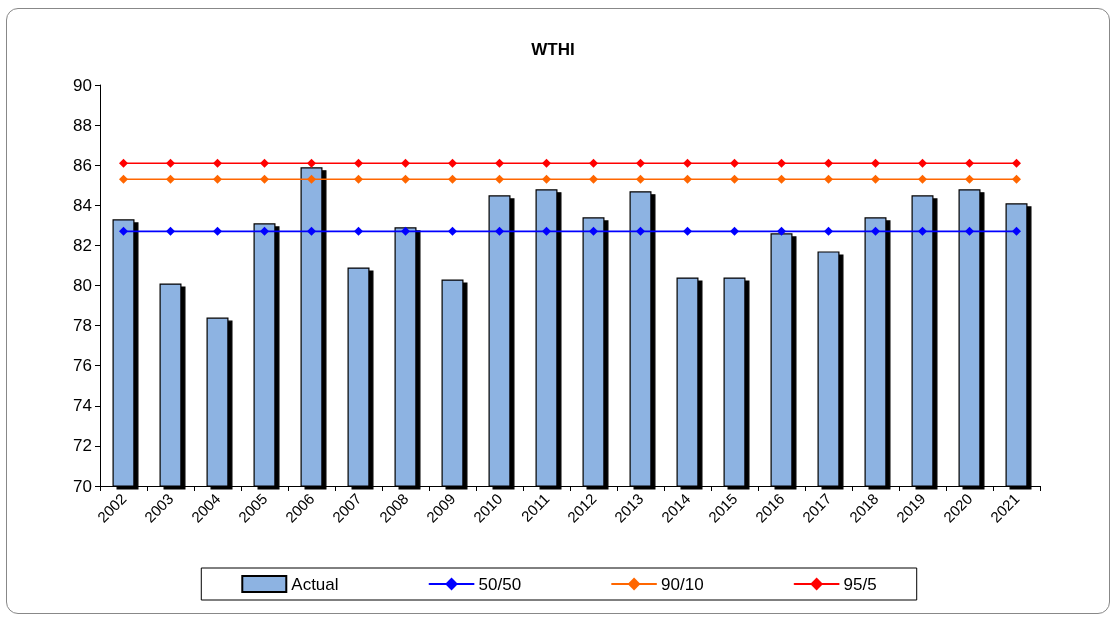 Image resolution: width=1118 pixels, height=622 pixels. Describe the element at coordinates (860, 584) in the screenshot. I see `legend-label: 95/5` at that location.